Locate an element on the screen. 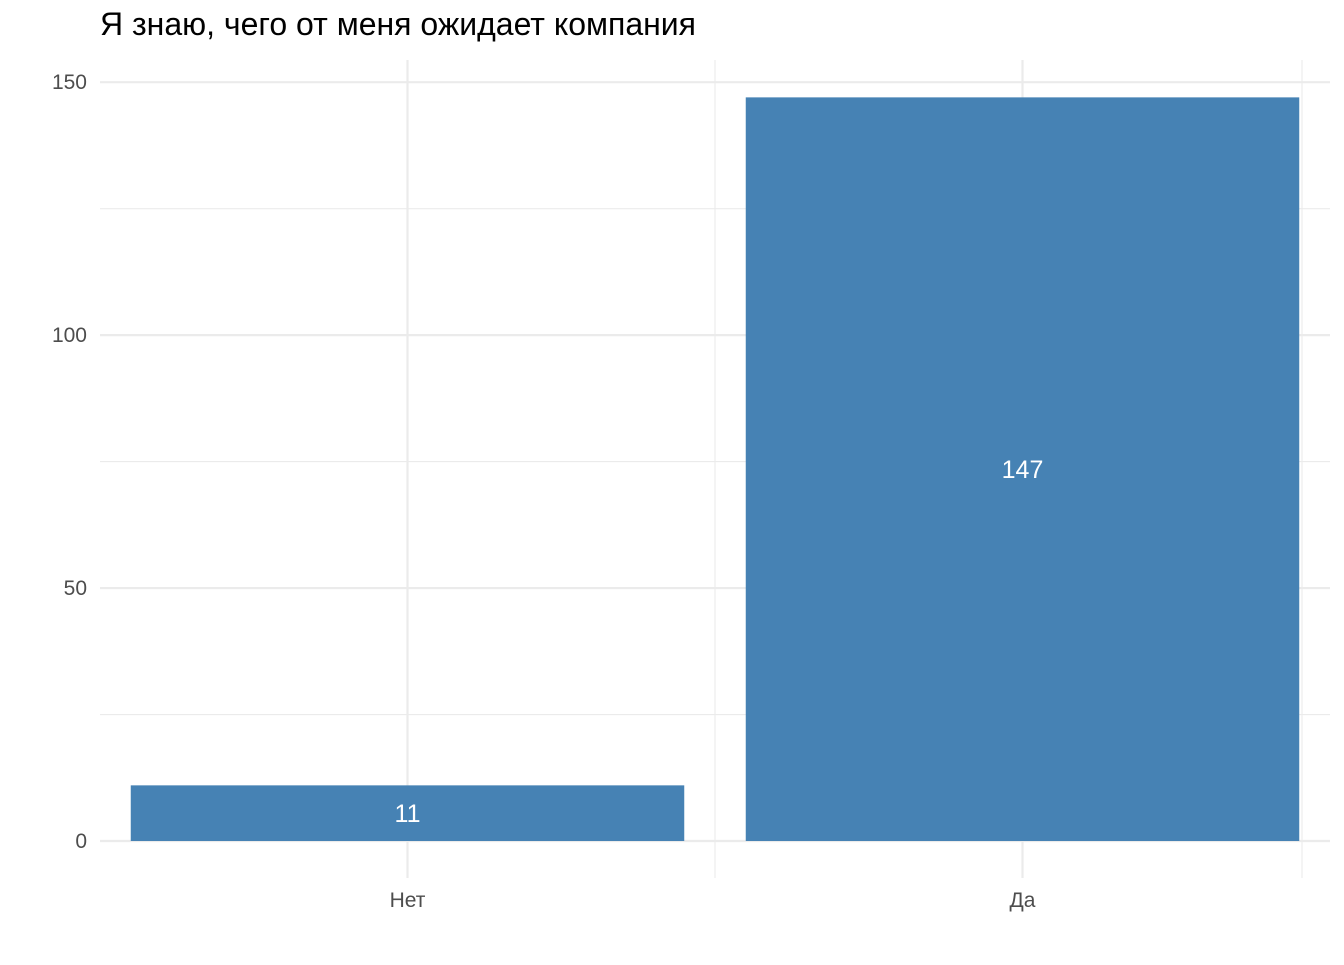  data-label-1: 147 is located at coordinates (1023, 470).